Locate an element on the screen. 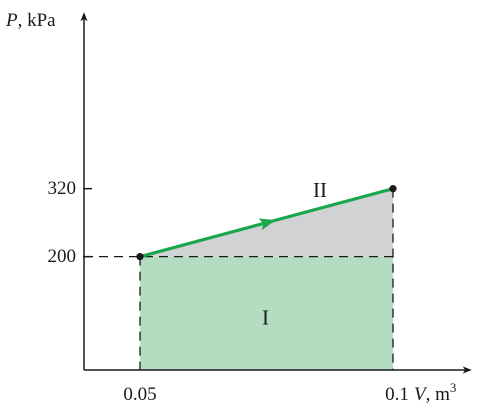 The height and width of the screenshot is (413, 492). process-start-point is located at coordinates (140, 257).